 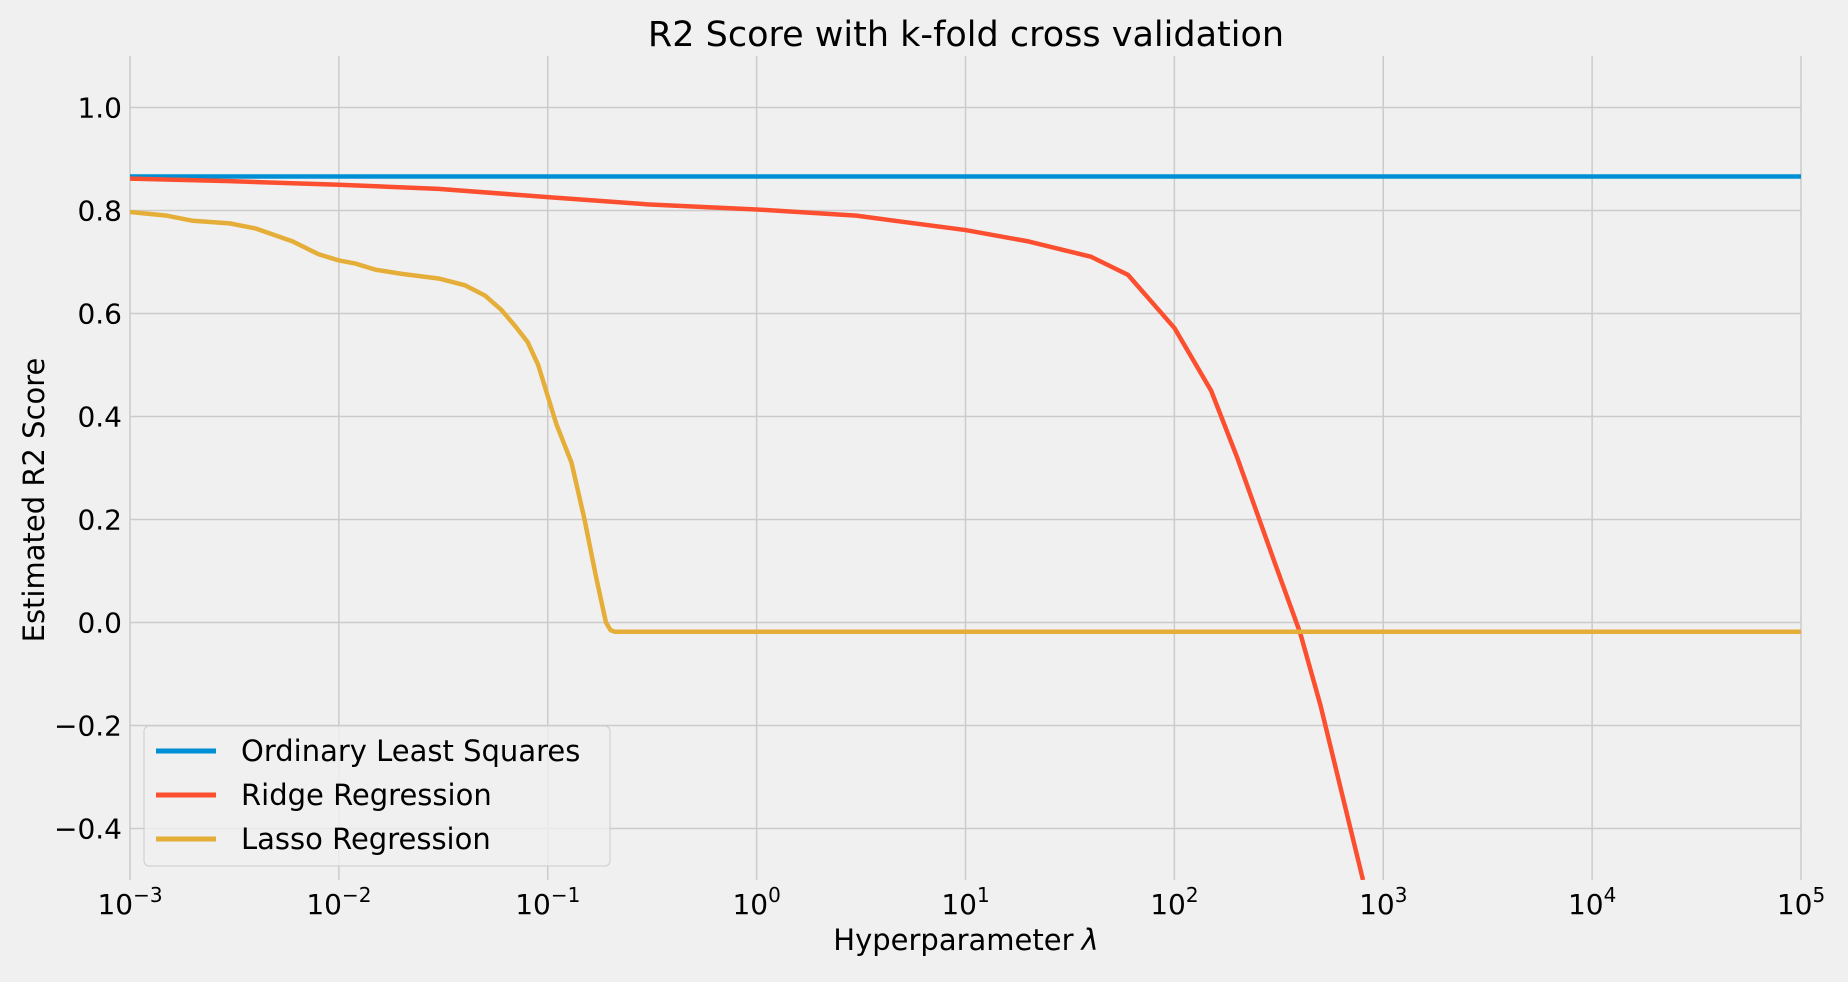 What do you see at coordinates (983, 895) in the screenshot?
I see `x-tick-exponent: 1` at bounding box center [983, 895].